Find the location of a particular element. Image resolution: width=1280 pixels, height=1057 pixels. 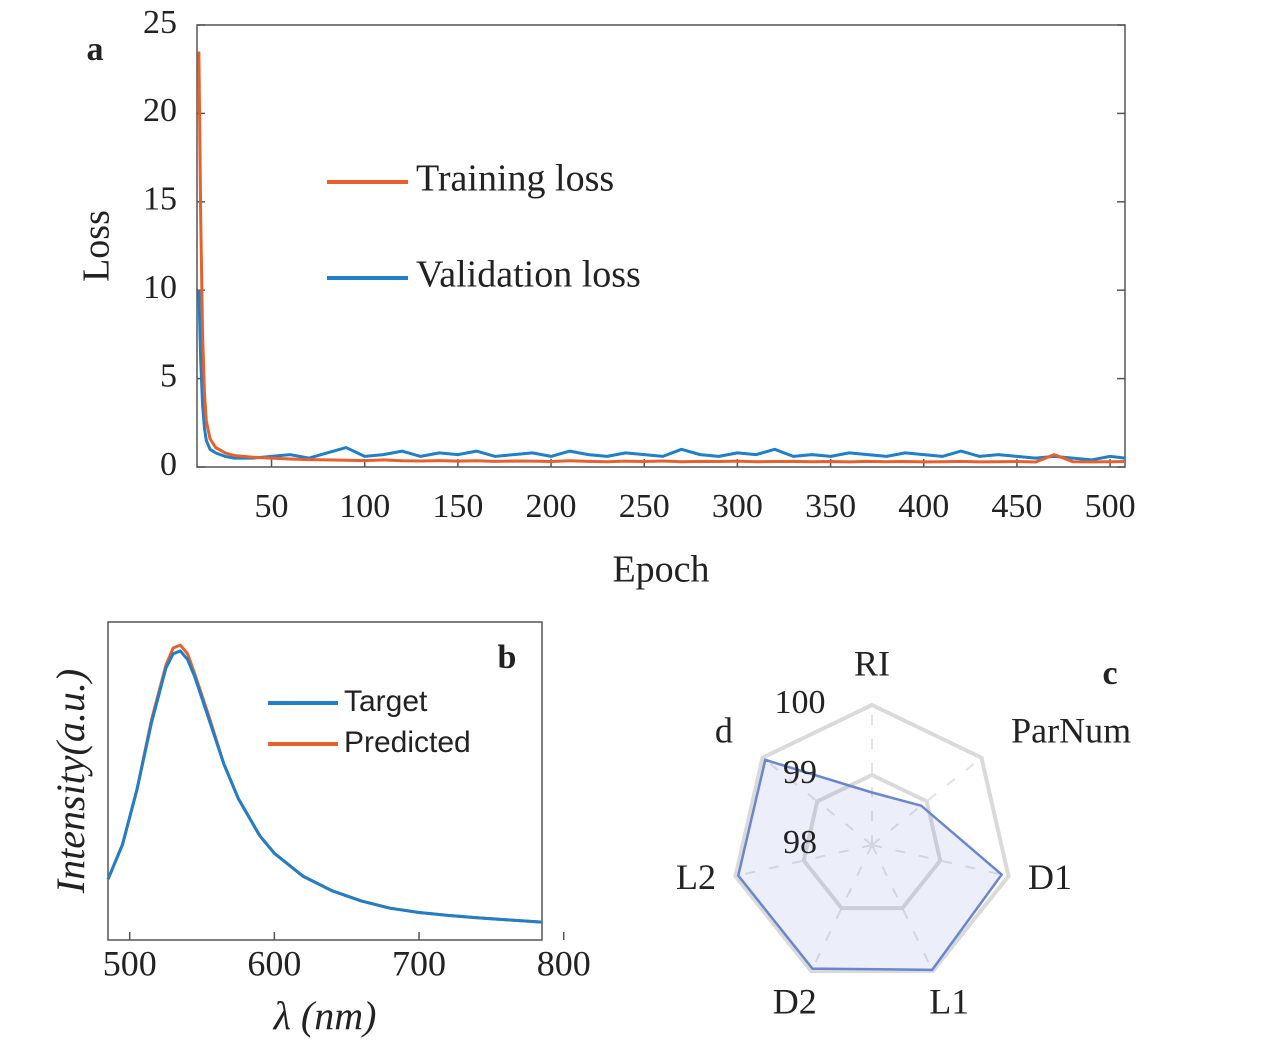

x-tick-label: 700 is located at coordinates (419, 963).